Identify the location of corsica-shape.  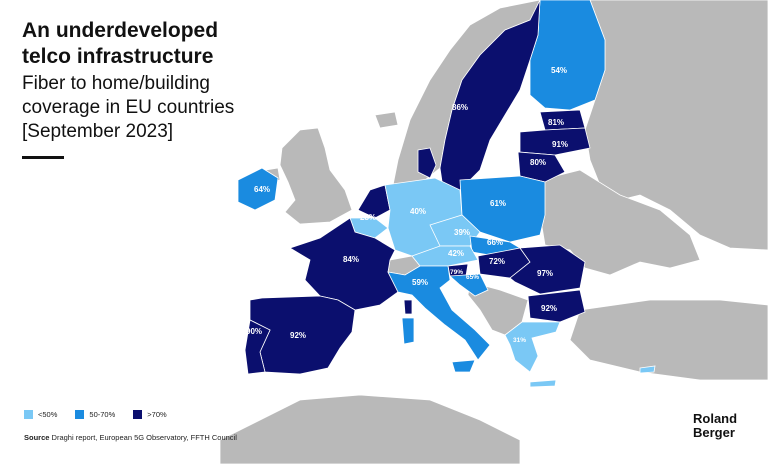
(408, 307).